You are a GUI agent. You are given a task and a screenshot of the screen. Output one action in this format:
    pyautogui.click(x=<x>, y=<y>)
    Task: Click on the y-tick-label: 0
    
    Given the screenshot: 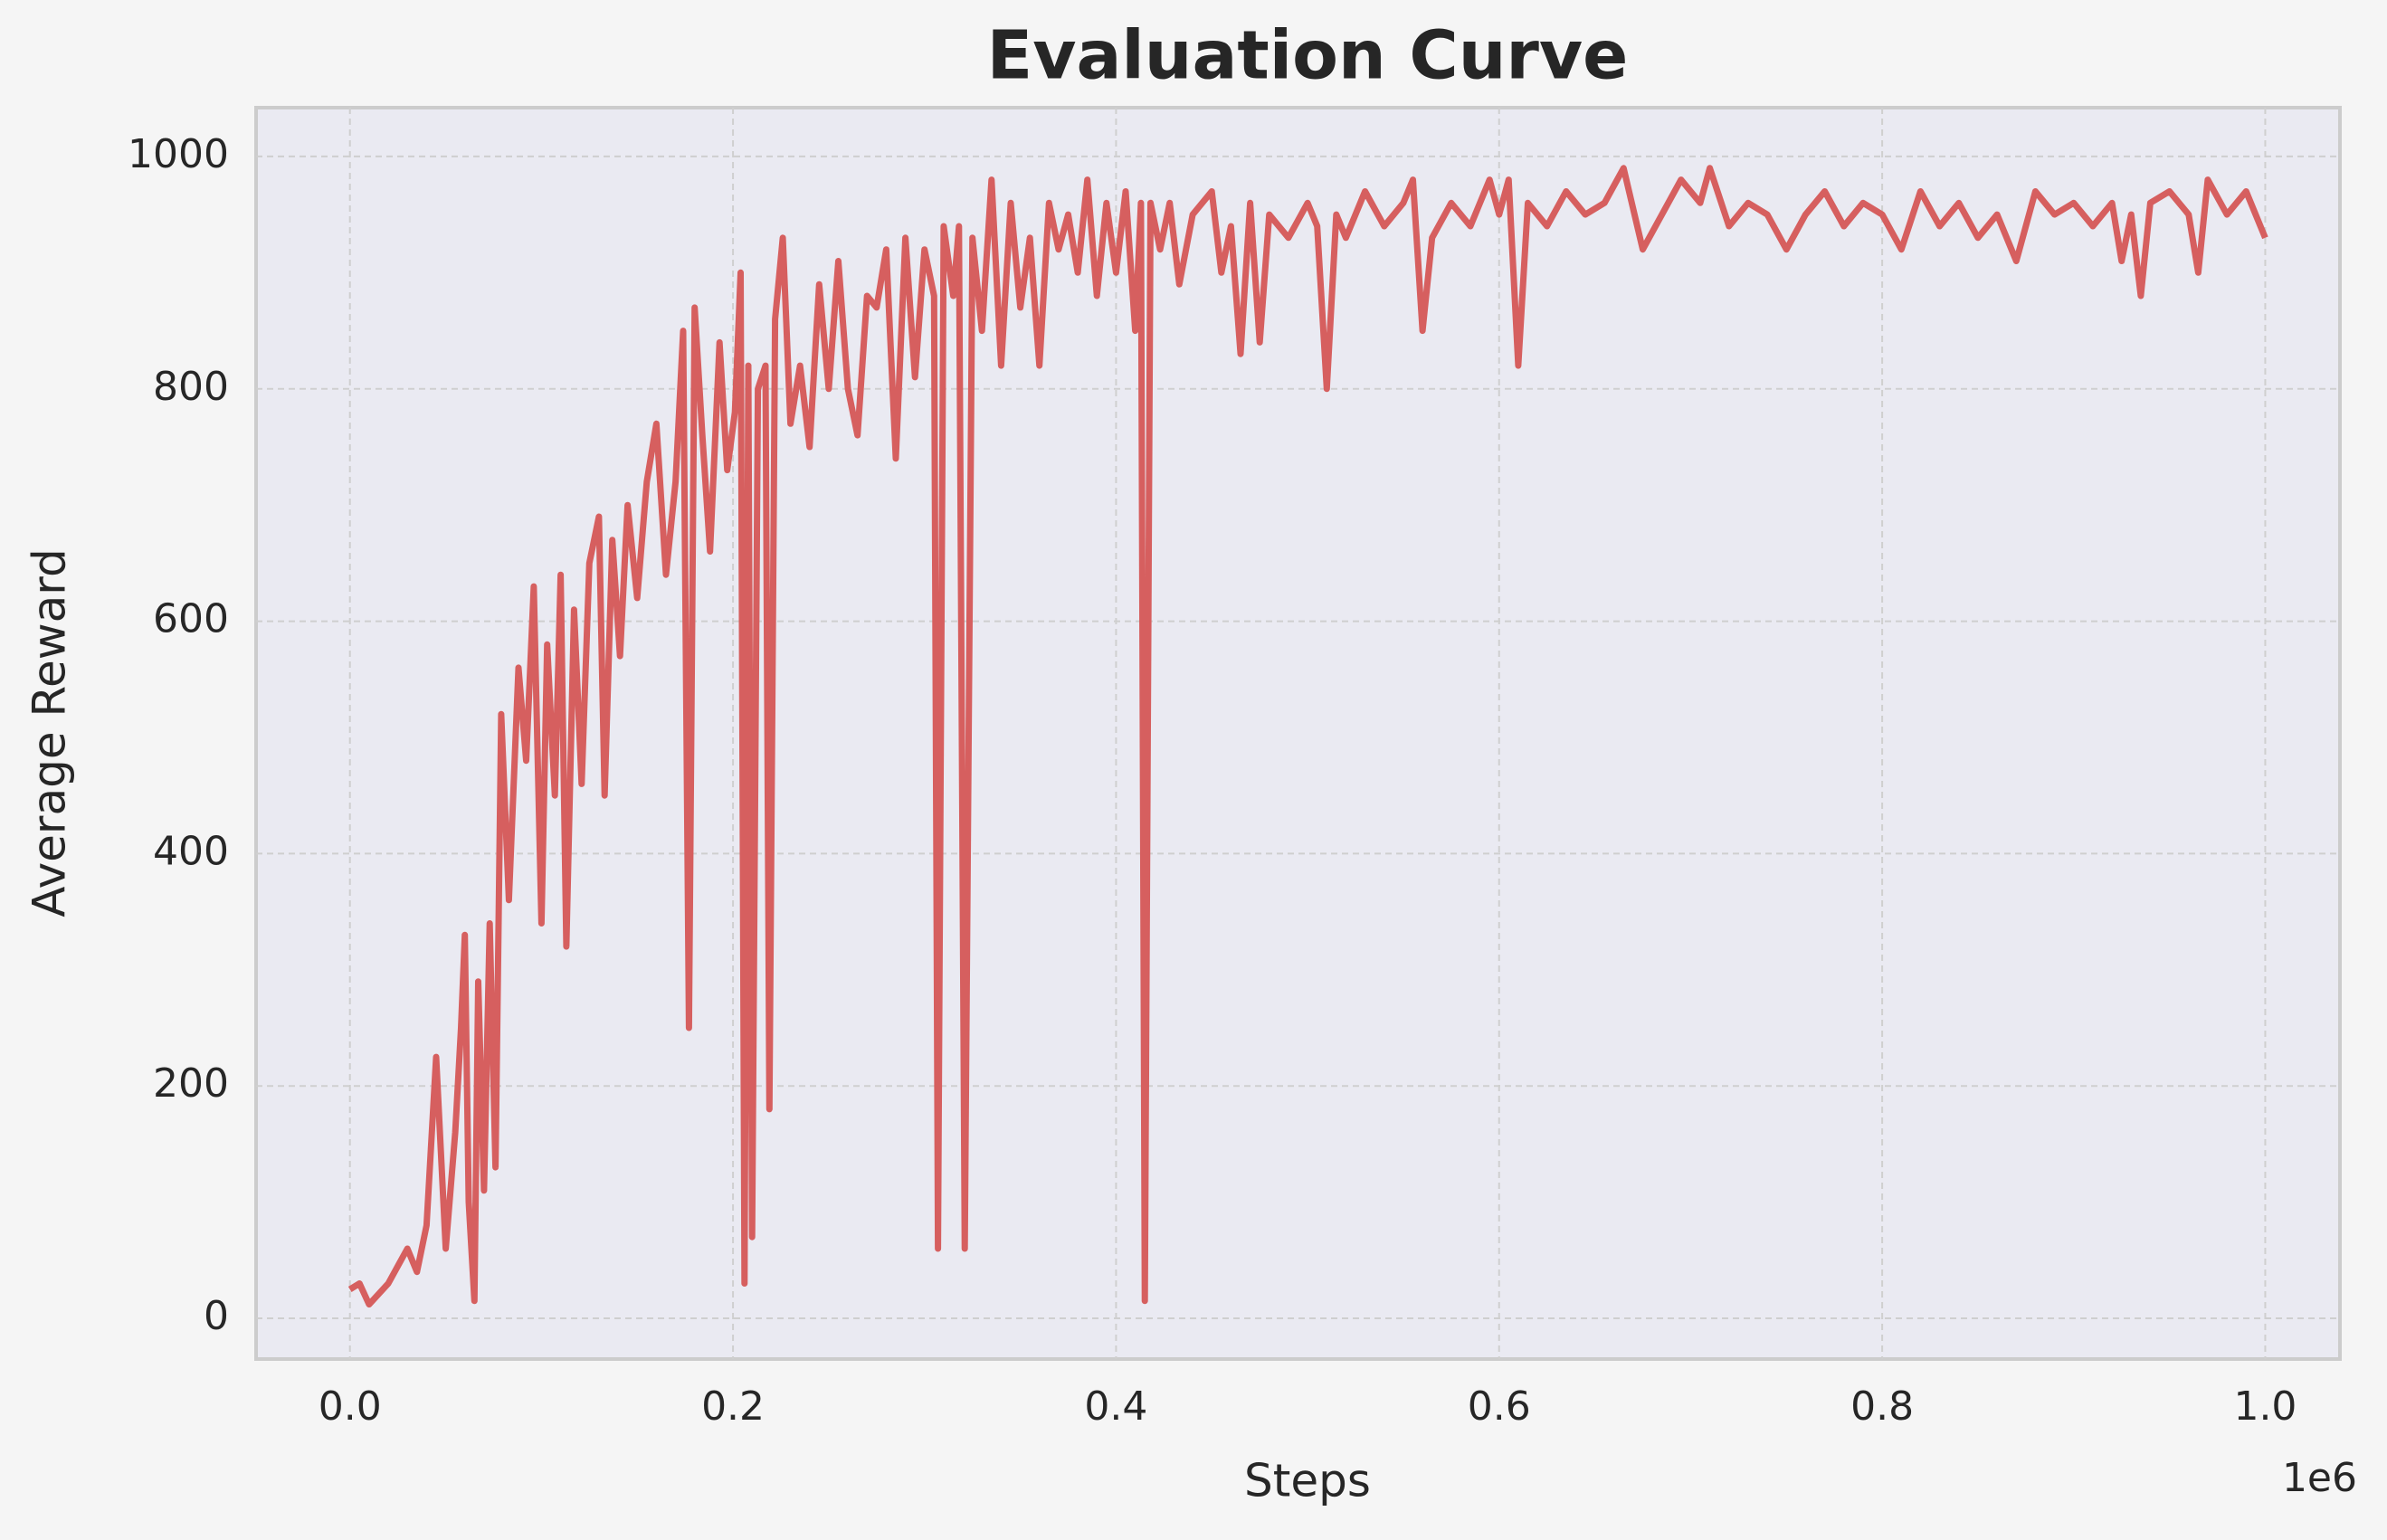 What is the action you would take?
    pyautogui.click(x=216, y=1316)
    